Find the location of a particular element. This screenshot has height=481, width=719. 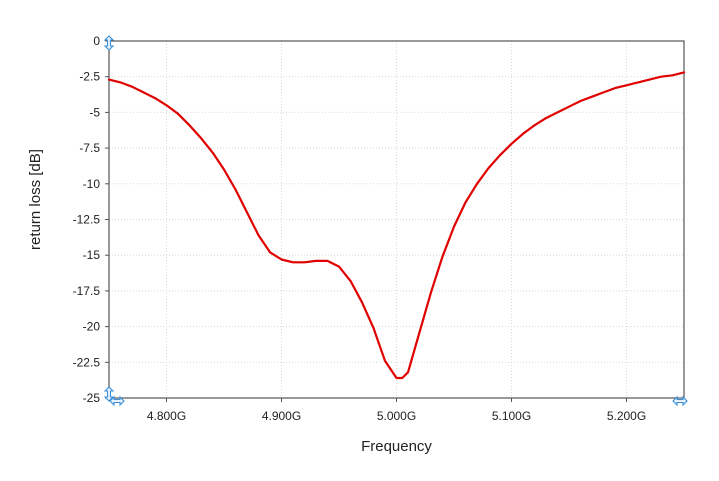

x-axis-left-handle is located at coordinates (117, 401).